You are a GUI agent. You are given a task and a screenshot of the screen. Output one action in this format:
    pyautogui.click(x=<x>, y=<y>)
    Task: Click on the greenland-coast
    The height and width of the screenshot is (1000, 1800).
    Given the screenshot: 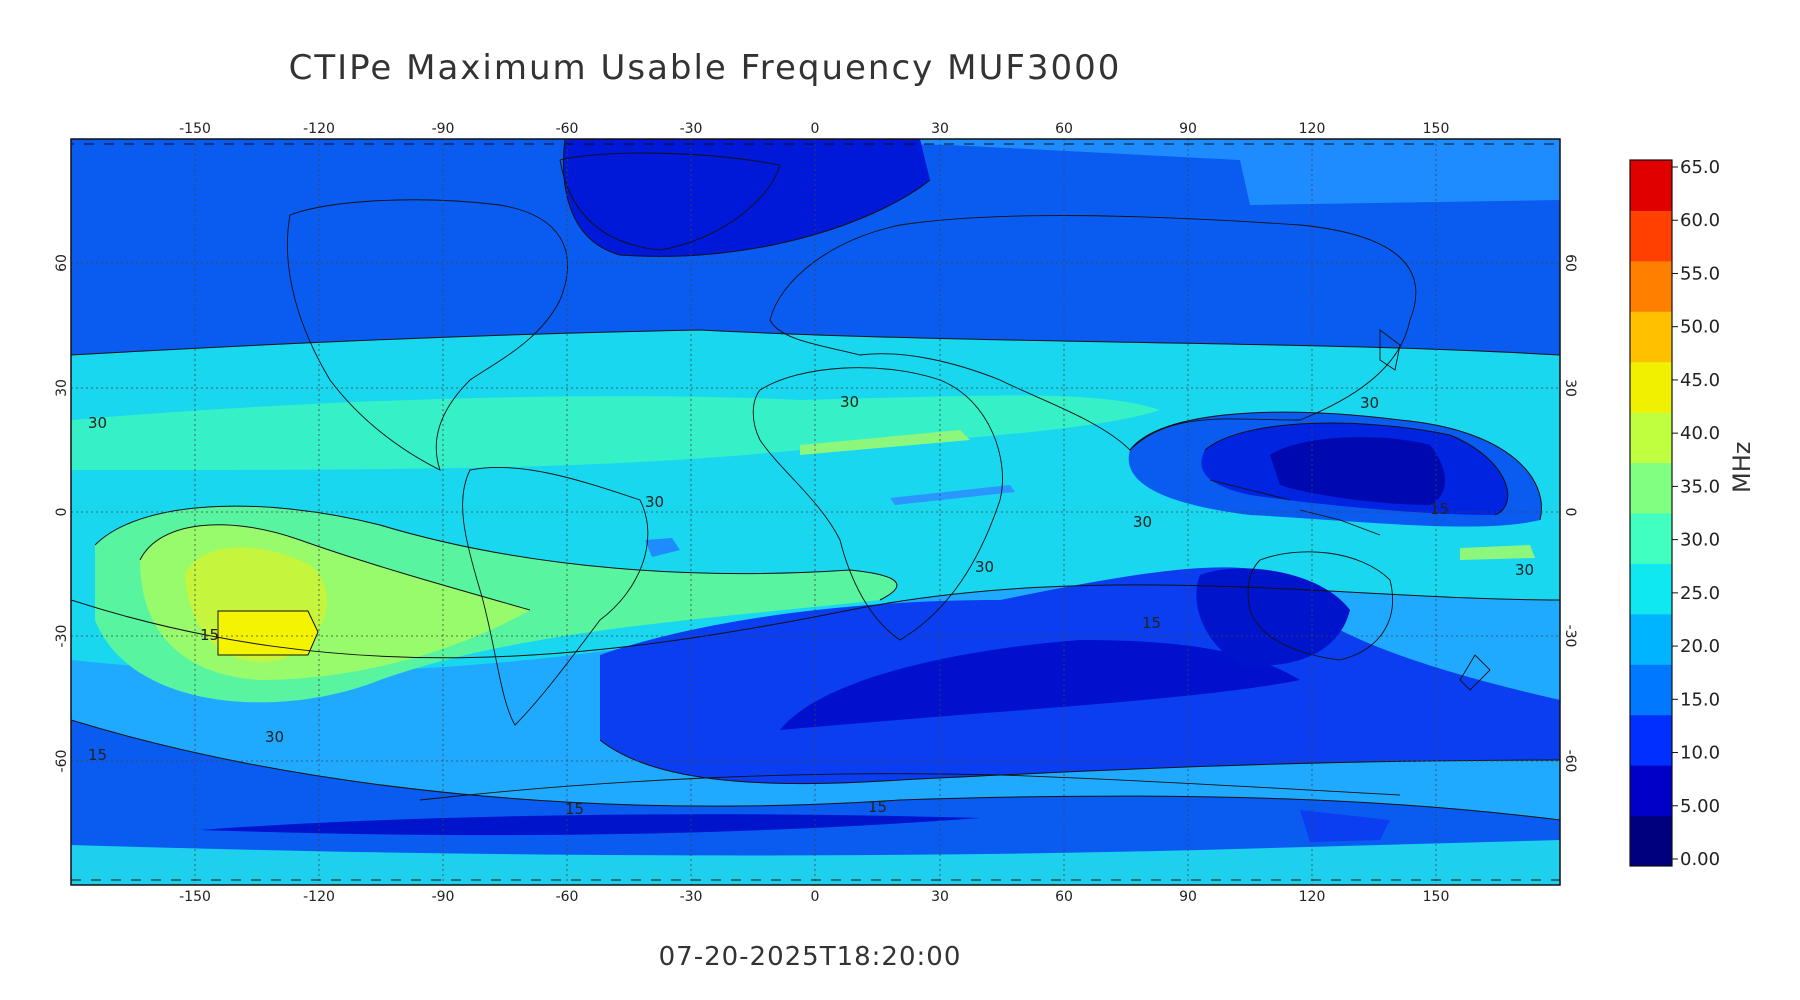 What is the action you would take?
    pyautogui.click(x=670, y=201)
    